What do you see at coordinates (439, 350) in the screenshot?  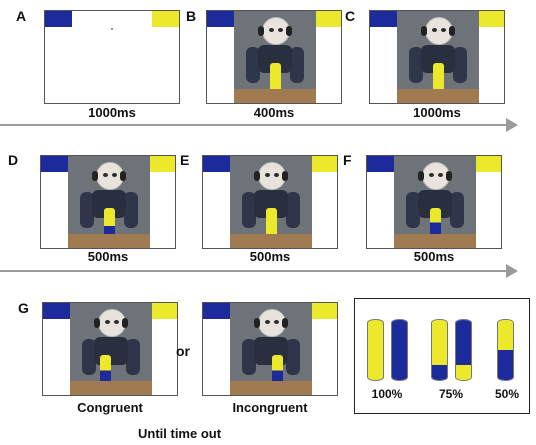 I see `cylinder-75-yellow` at bounding box center [439, 350].